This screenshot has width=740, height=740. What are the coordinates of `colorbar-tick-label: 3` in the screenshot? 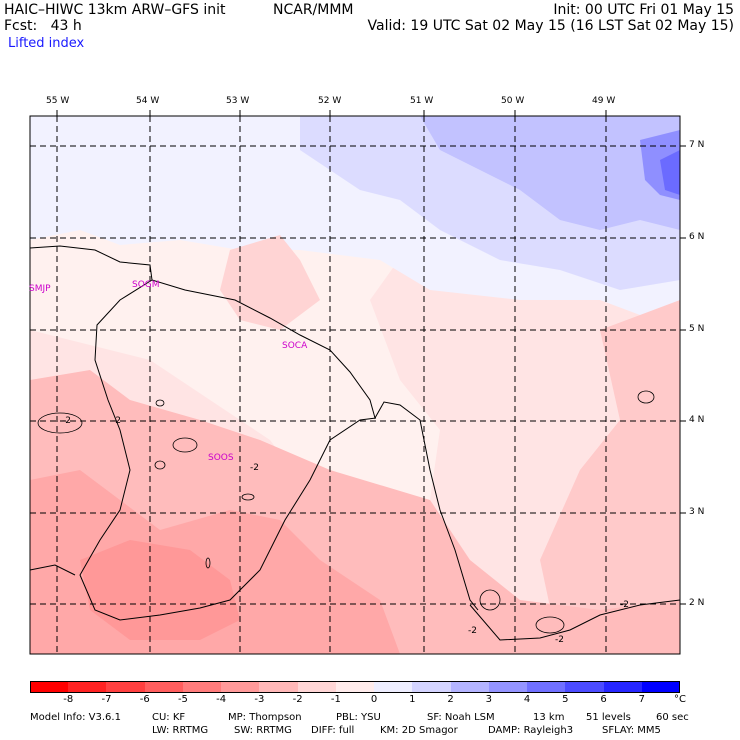 It's located at (488, 699).